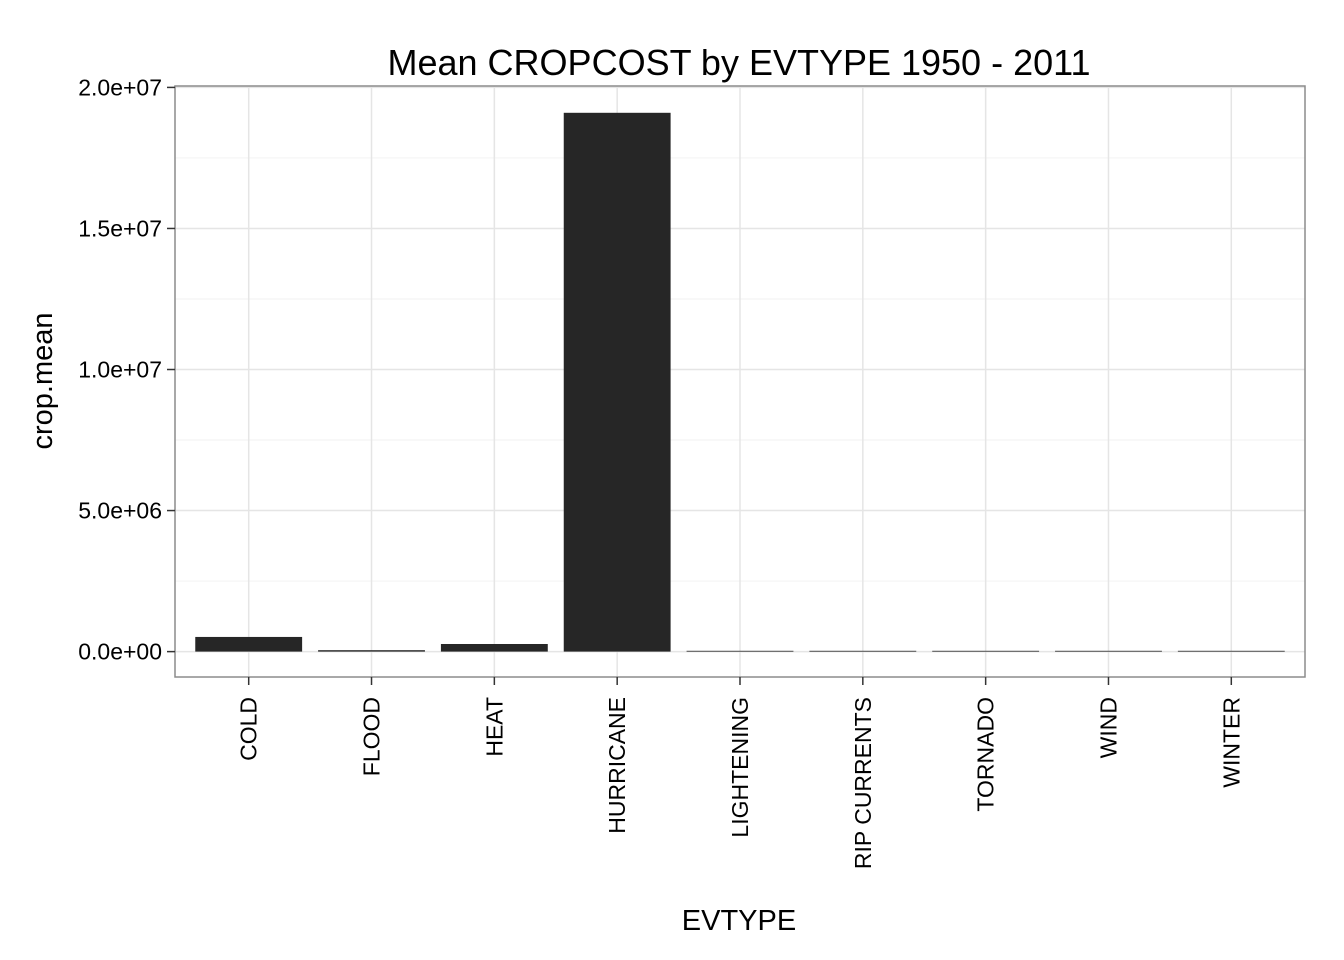 The image size is (1344, 960). I want to click on x-tick-label: HURRICANE, so click(617, 765).